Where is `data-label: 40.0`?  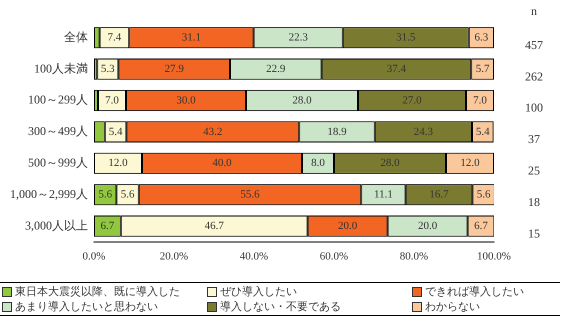
data-label: 40.0 is located at coordinates (222, 163).